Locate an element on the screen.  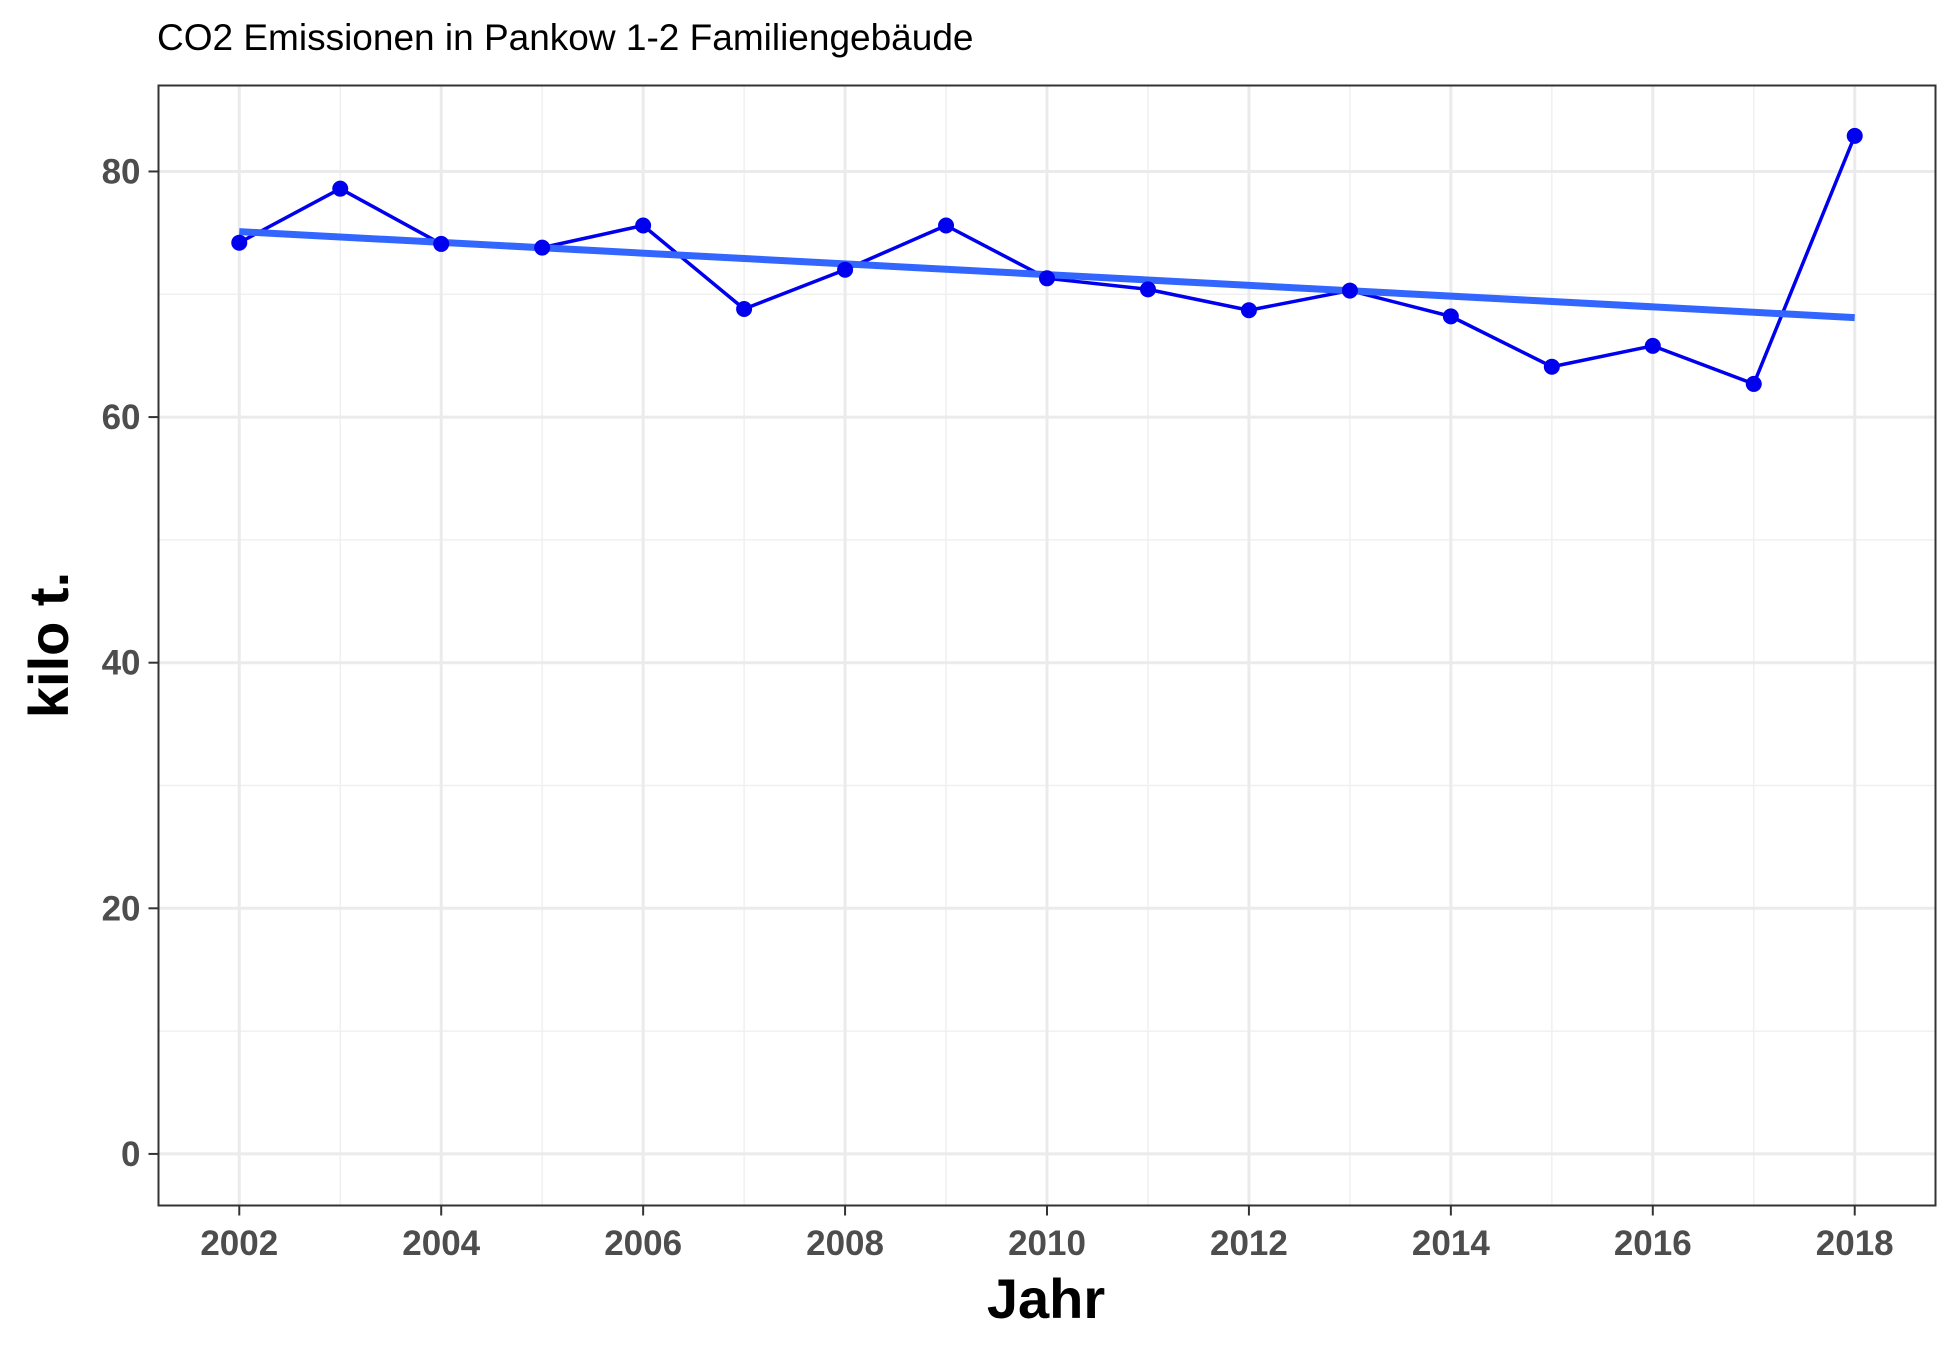
x-tick-label: 2010 is located at coordinates (1047, 1243).